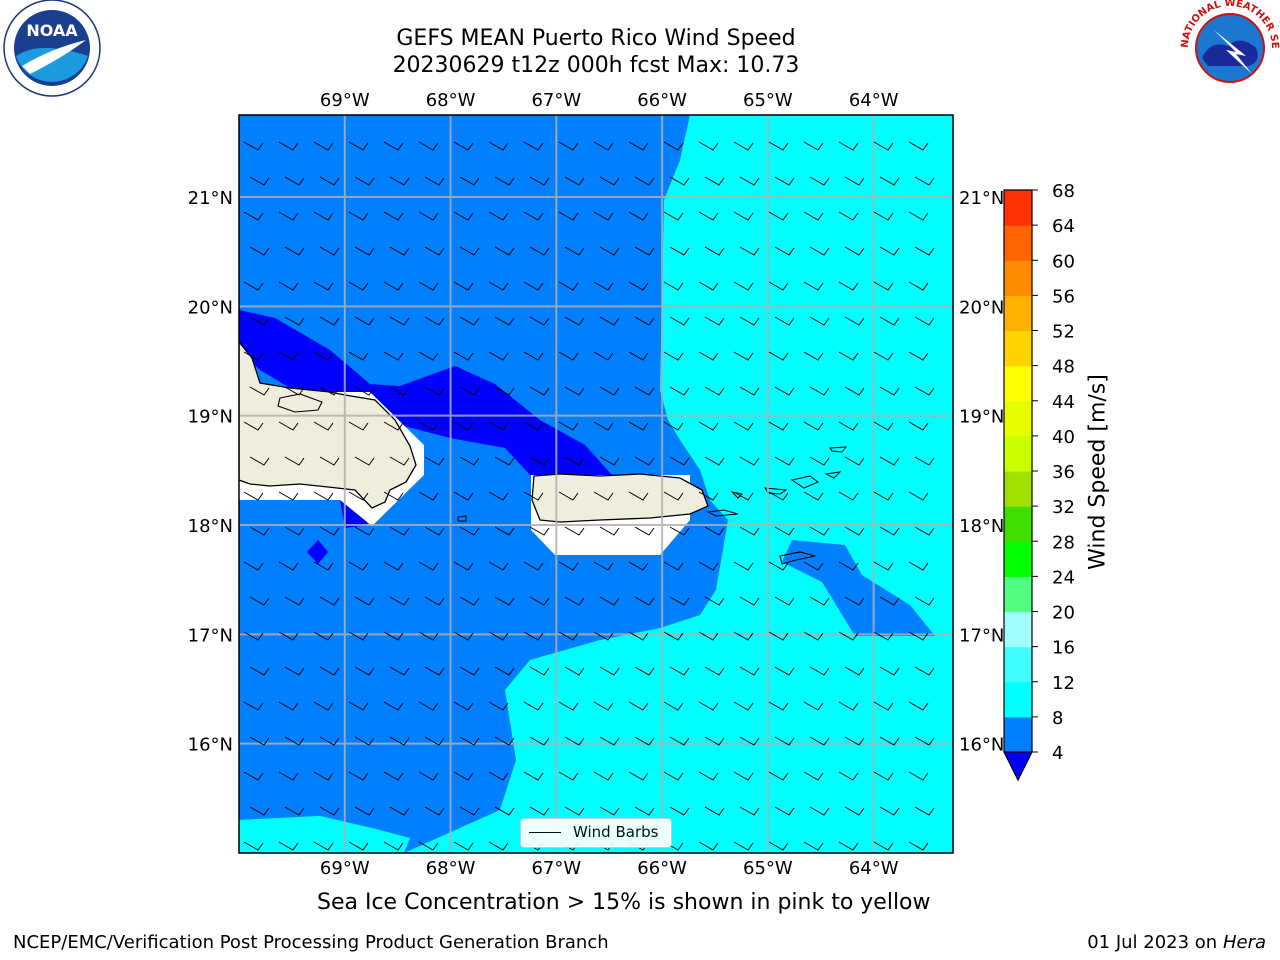  I want to click on legend-label: Wind Barbs, so click(616, 832).